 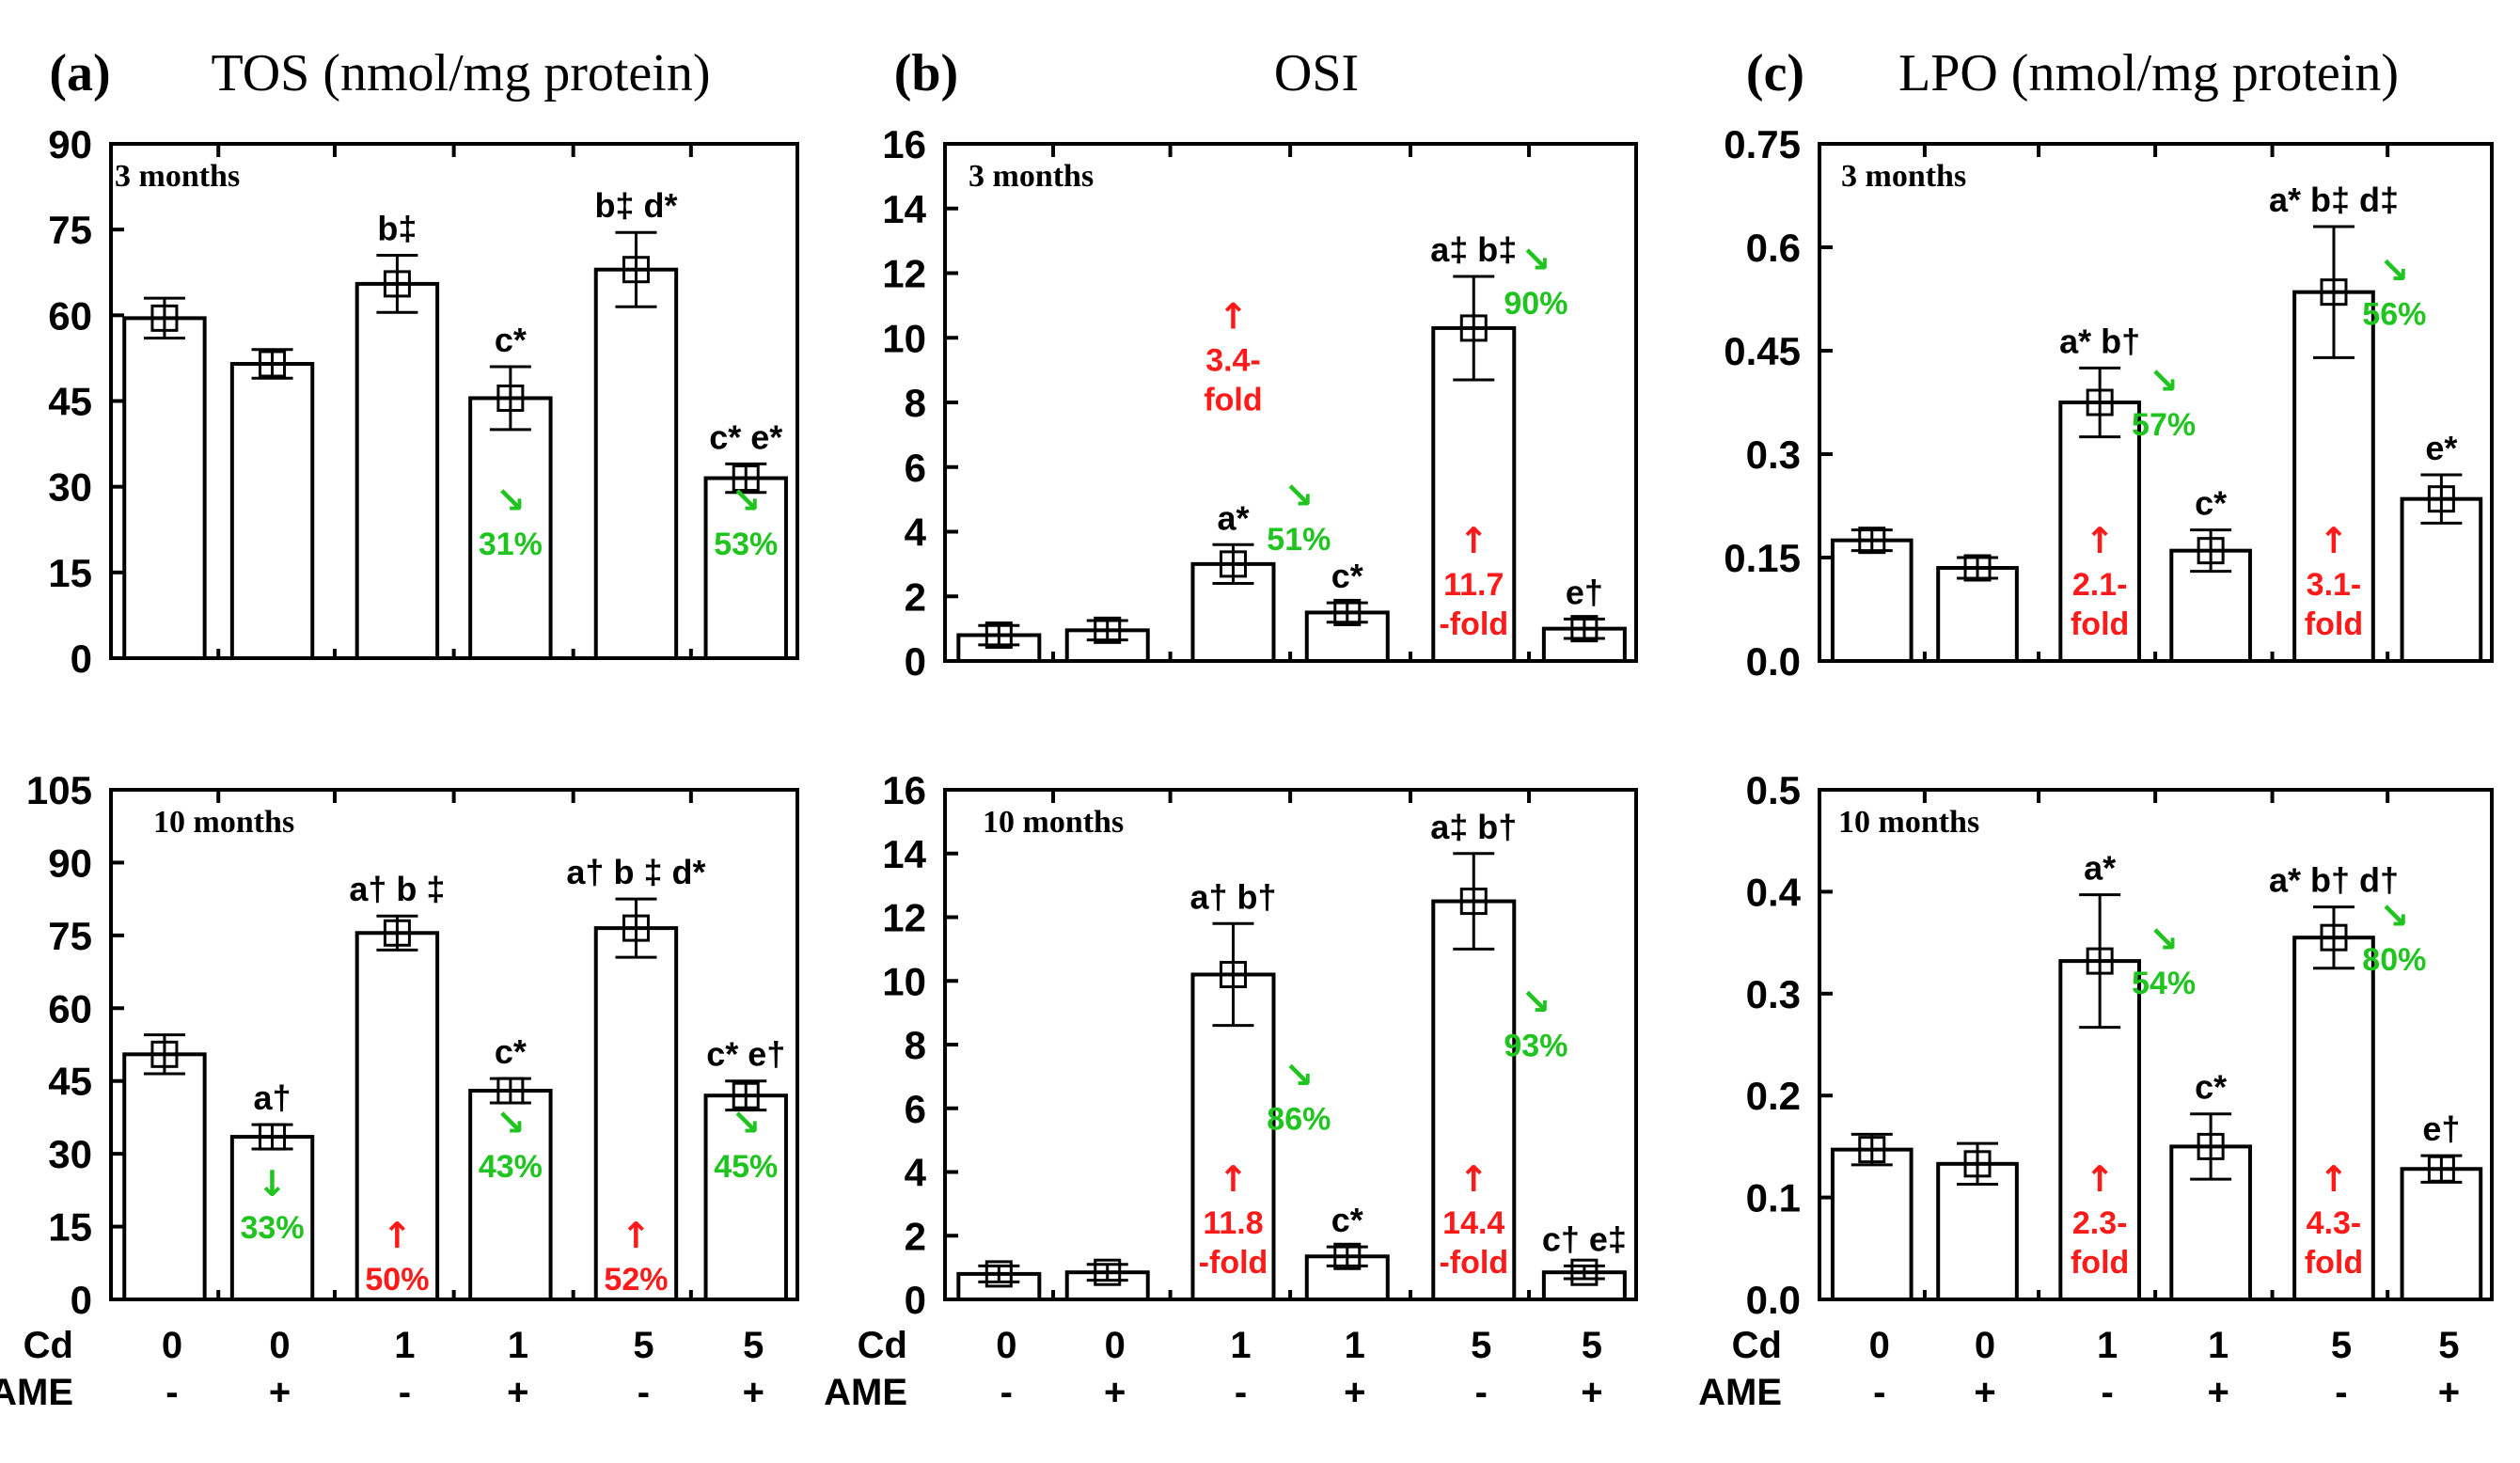 What do you see at coordinates (1232, 896) in the screenshot?
I see `sig-label: a† b†` at bounding box center [1232, 896].